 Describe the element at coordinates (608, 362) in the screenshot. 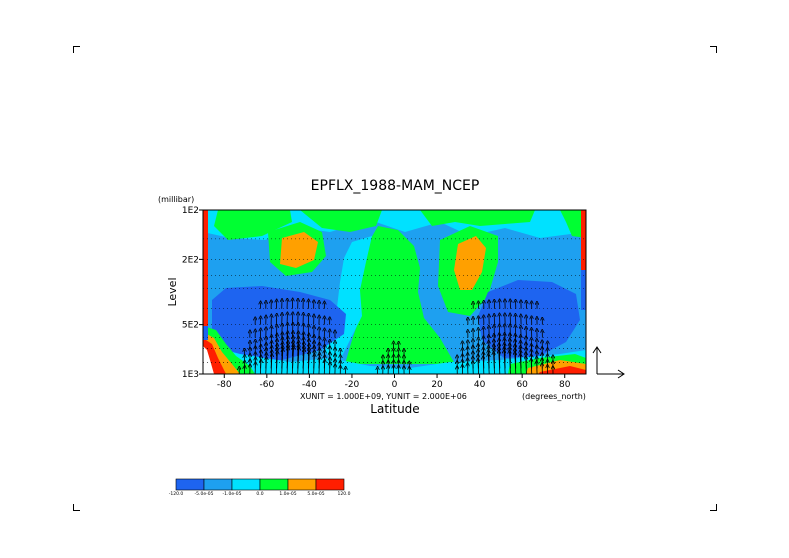

I see `reference-vector-legend` at that location.